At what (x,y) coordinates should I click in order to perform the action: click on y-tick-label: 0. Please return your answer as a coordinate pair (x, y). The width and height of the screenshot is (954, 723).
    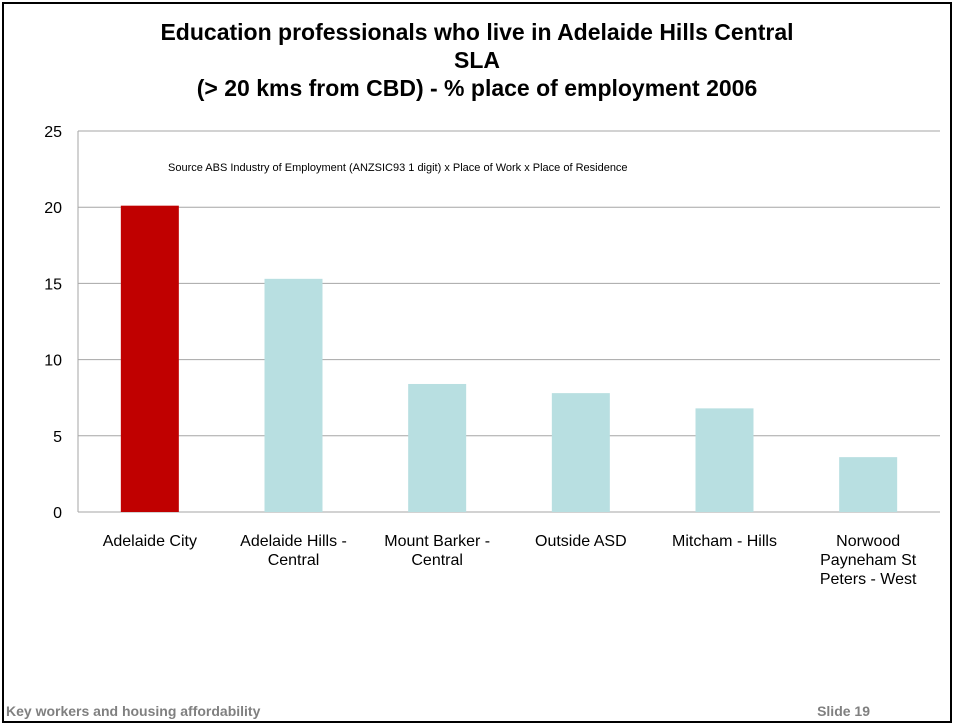
    Looking at the image, I should click on (57, 513).